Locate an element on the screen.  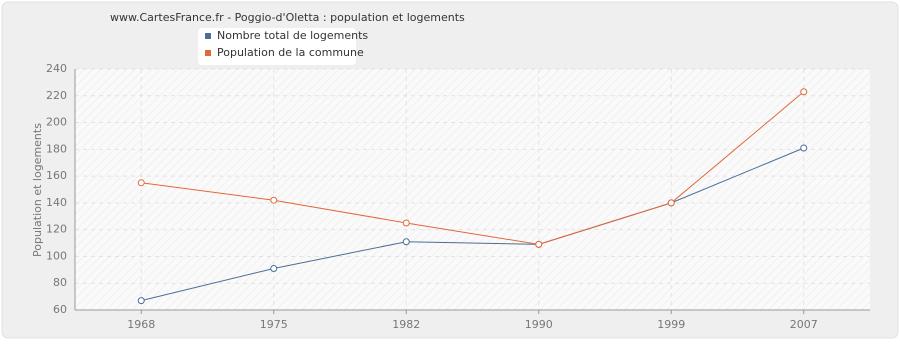
y-axis-label: Population et logements is located at coordinates (37, 190).